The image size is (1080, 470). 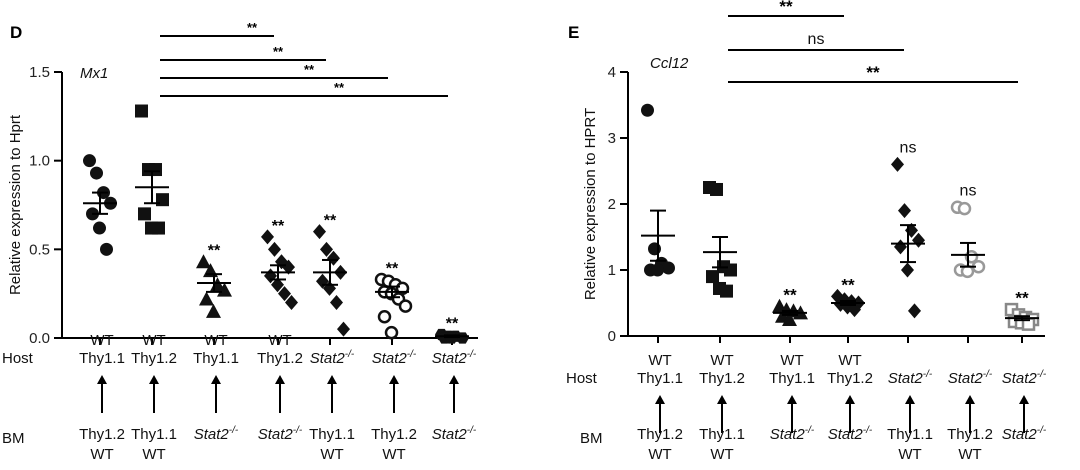 What do you see at coordinates (39, 249) in the screenshot?
I see `y-tick-label: 0.5` at bounding box center [39, 249].